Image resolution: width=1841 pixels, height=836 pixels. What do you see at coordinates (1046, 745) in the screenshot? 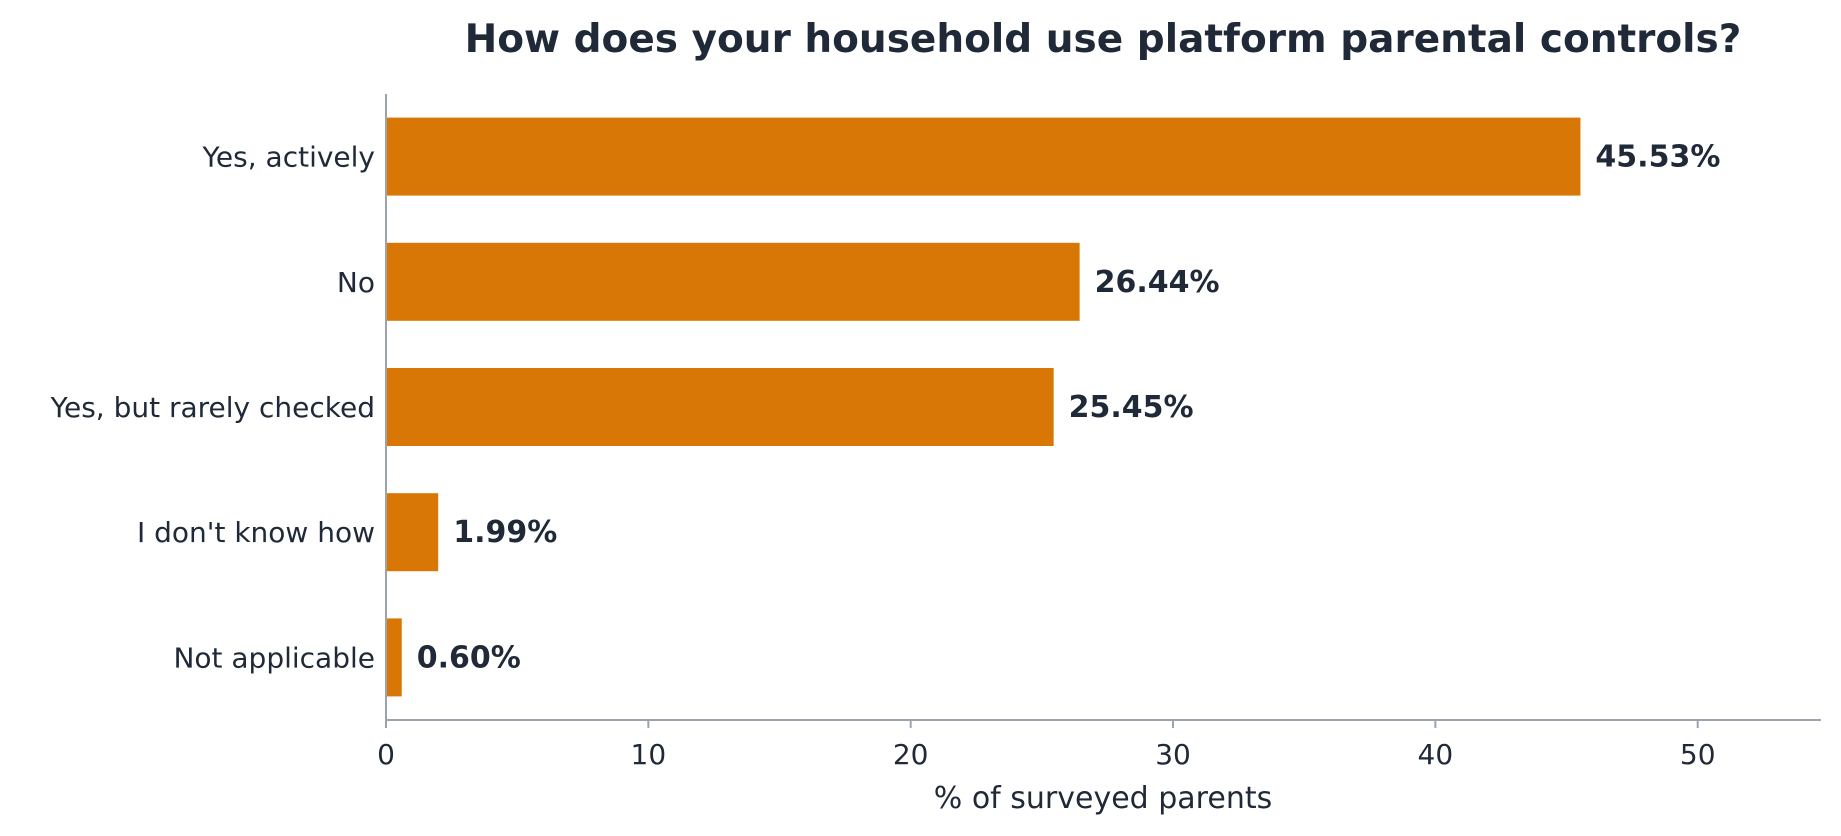
I see `ticks-layer: 0 10 20 30 40 50` at bounding box center [1046, 745].